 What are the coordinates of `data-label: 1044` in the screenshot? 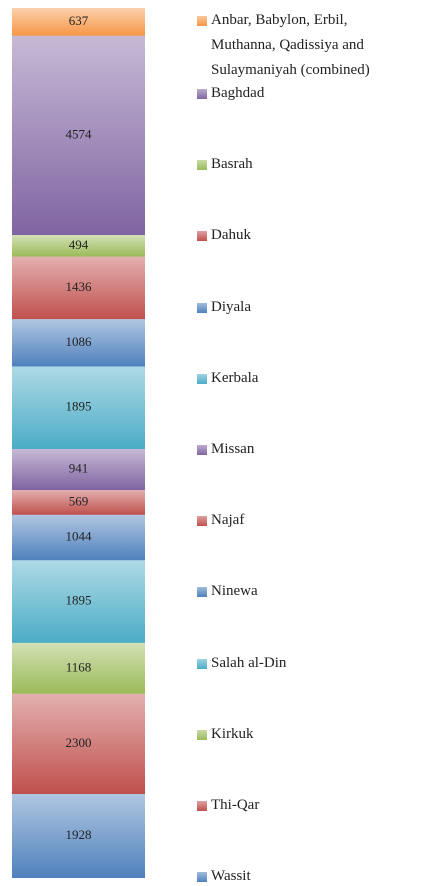 It's located at (79, 536).